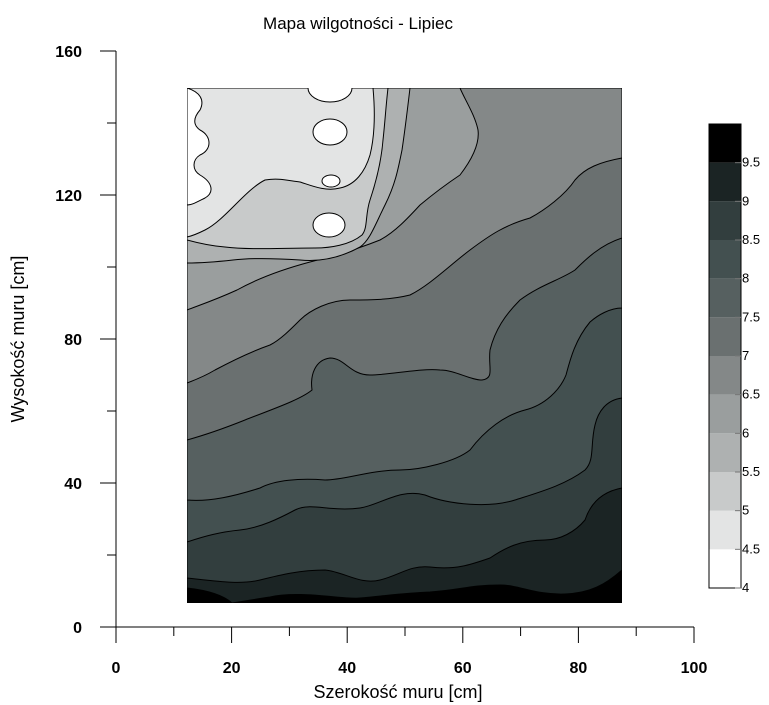 The image size is (769, 705). I want to click on color-scale-label: 4, so click(745, 587).